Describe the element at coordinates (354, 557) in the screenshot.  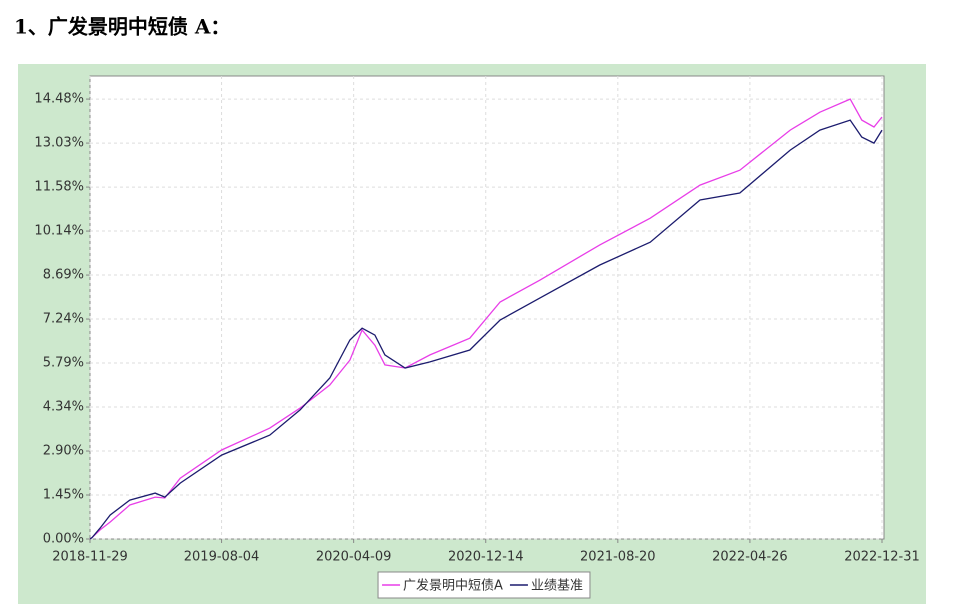
I see `x-tick-label: 2020-04-09` at that location.